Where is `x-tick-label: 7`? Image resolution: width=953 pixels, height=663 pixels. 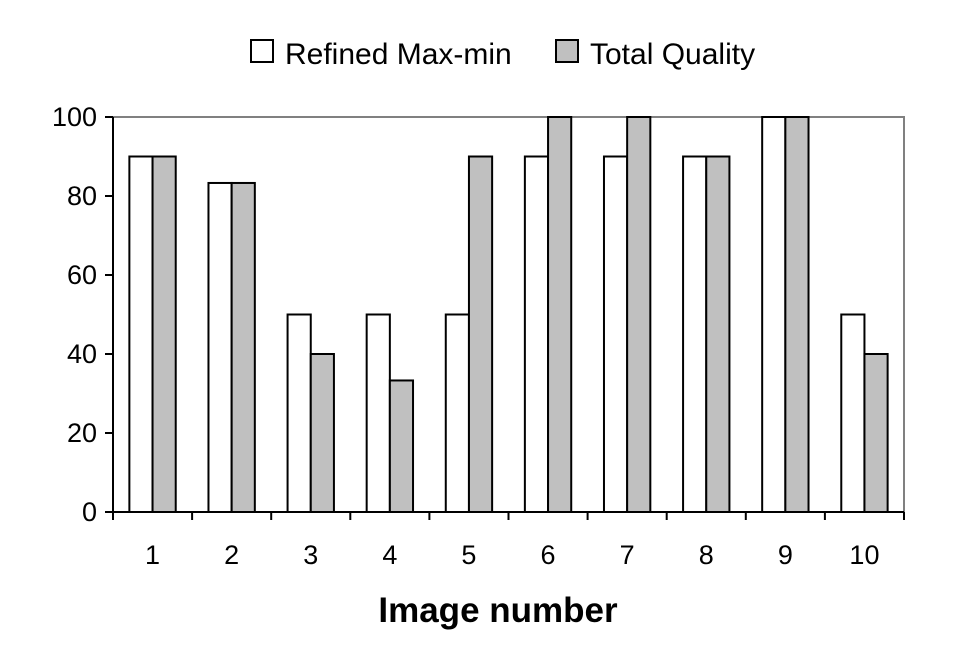
x-tick-label: 7 is located at coordinates (627, 555).